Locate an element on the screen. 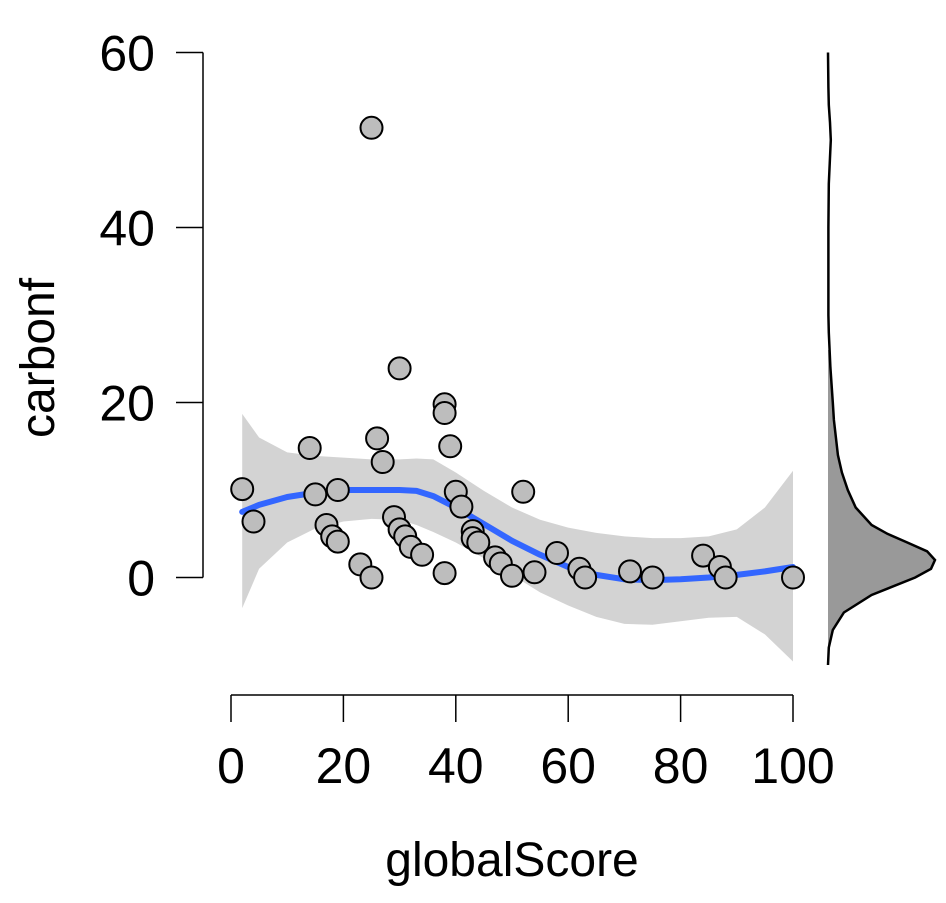 This screenshot has width=946, height=903. marginal-density is located at coordinates (881, 359).